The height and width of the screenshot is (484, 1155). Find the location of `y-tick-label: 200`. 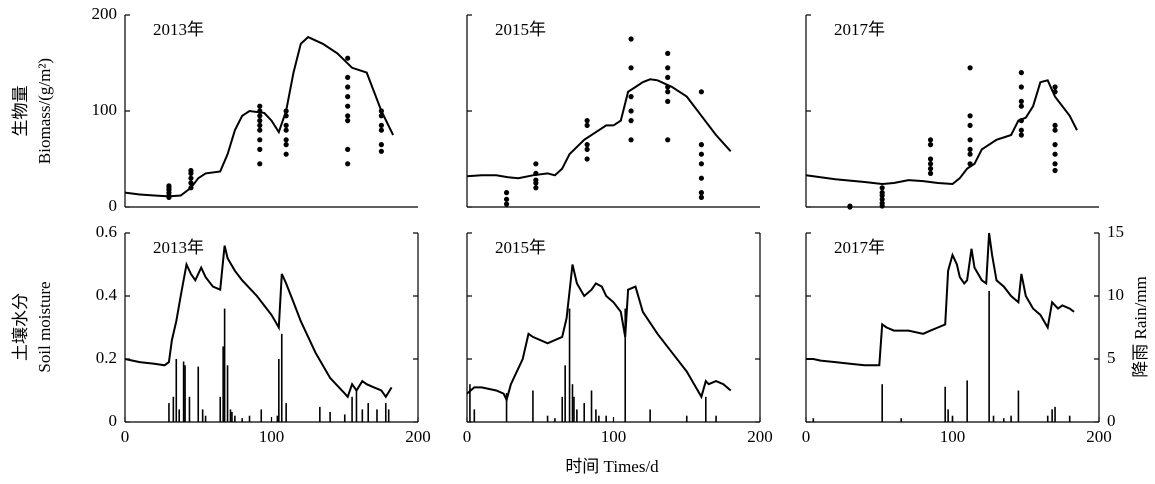

y-tick-label: 200 is located at coordinates (105, 13).